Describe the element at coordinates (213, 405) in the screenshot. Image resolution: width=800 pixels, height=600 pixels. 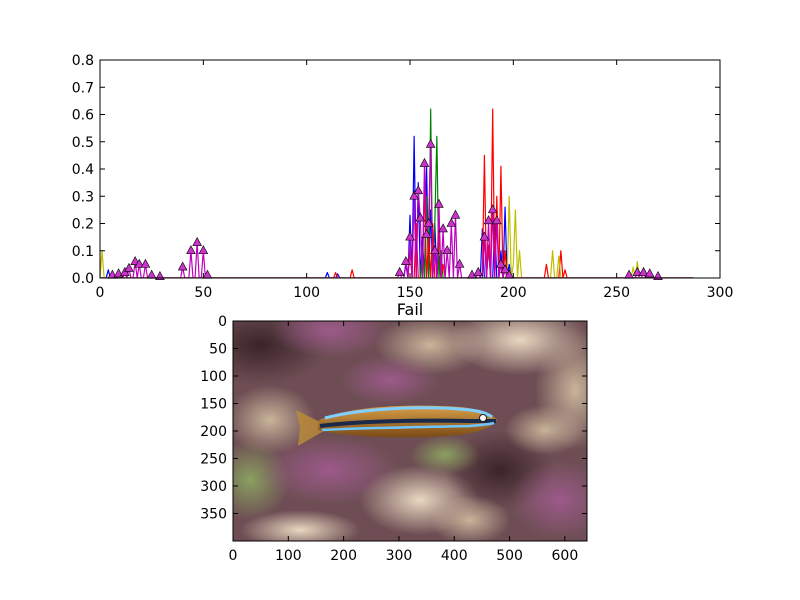
I see `image-y-tick-label: 150` at that location.